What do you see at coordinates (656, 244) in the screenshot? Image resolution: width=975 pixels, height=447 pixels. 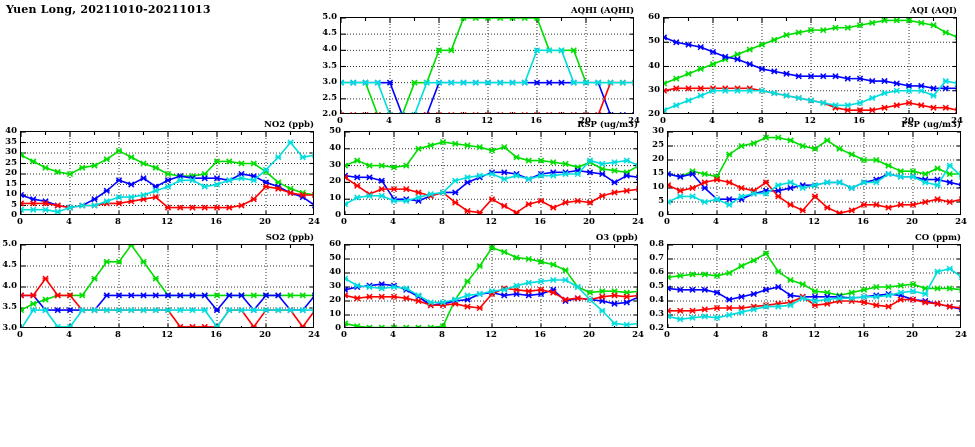 I see `ytick-label-co: 0.8` at bounding box center [656, 244].